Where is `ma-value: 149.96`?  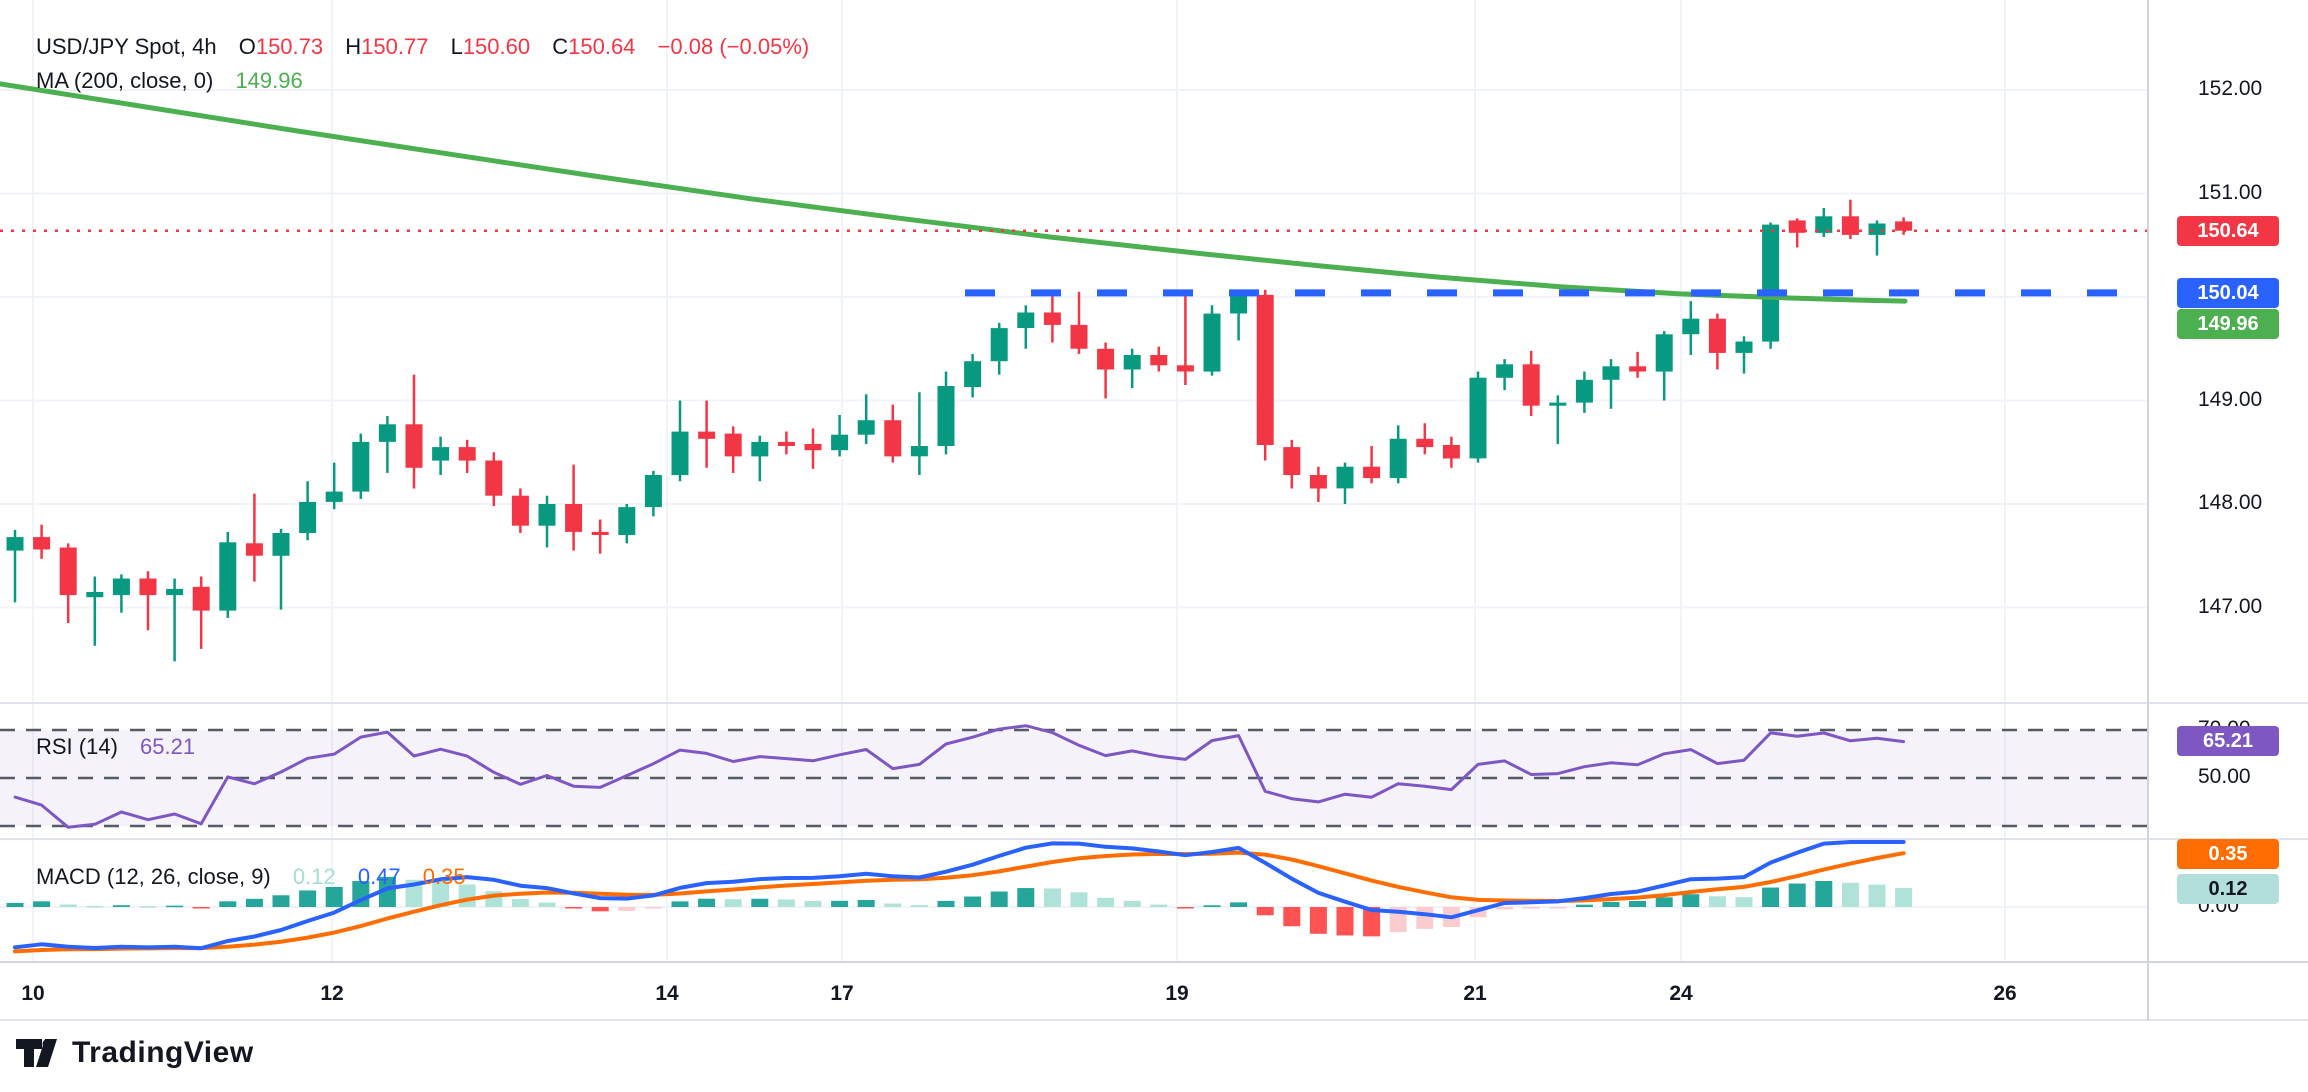 ma-value: 149.96 is located at coordinates (269, 80).